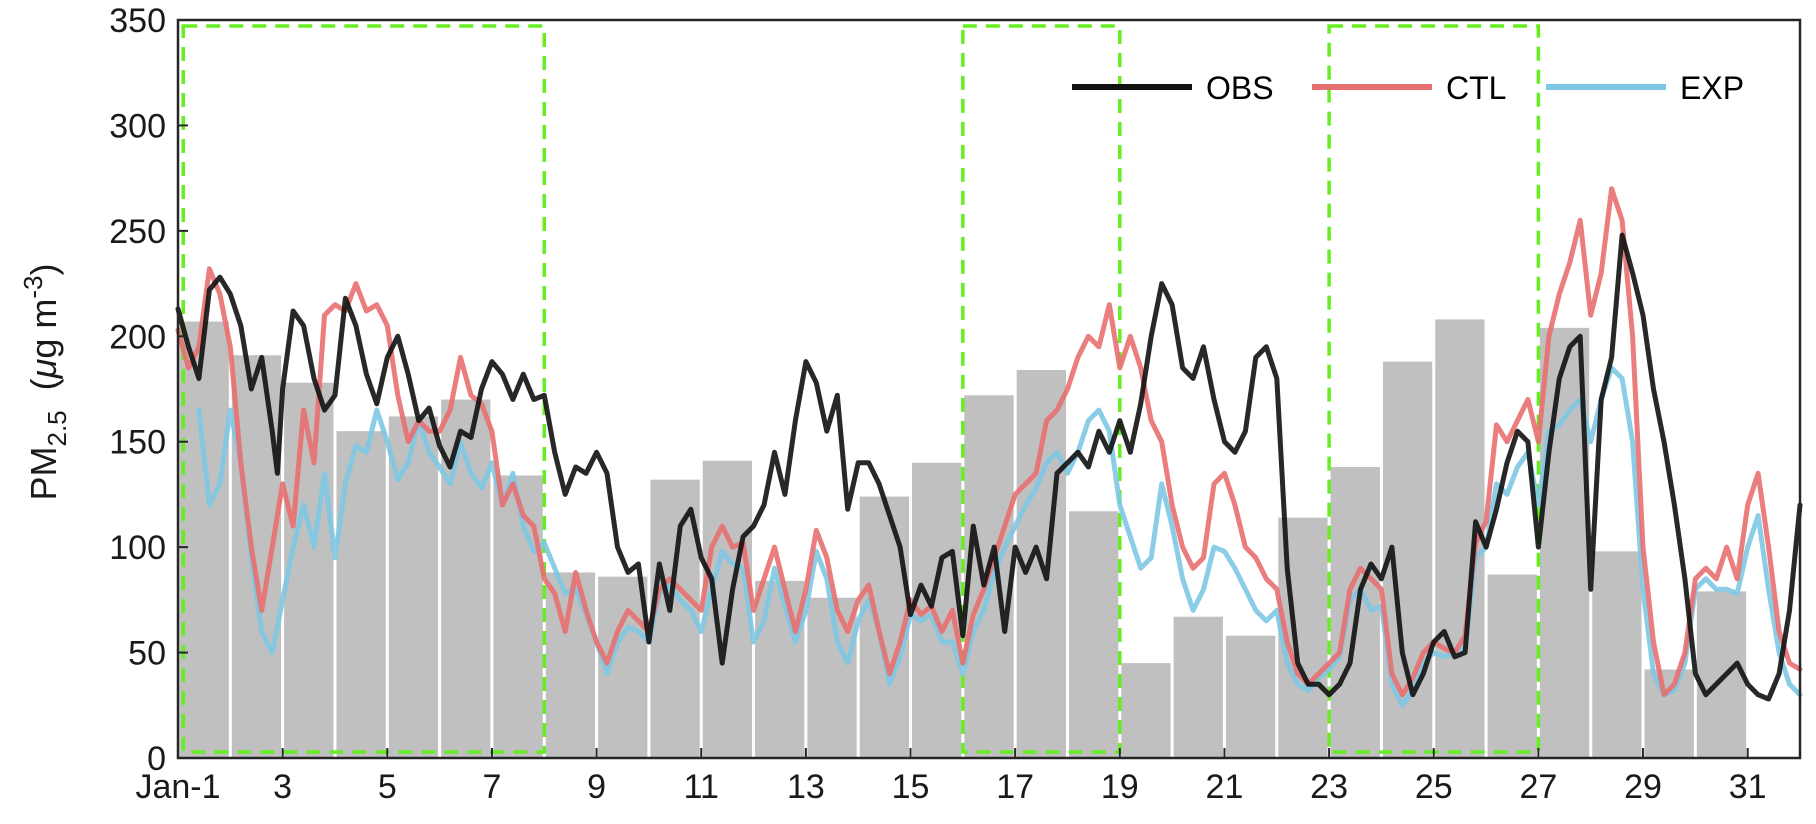 Image resolution: width=1816 pixels, height=824 pixels. What do you see at coordinates (1120, 787) in the screenshot?
I see `x-tick-label: 19` at bounding box center [1120, 787].